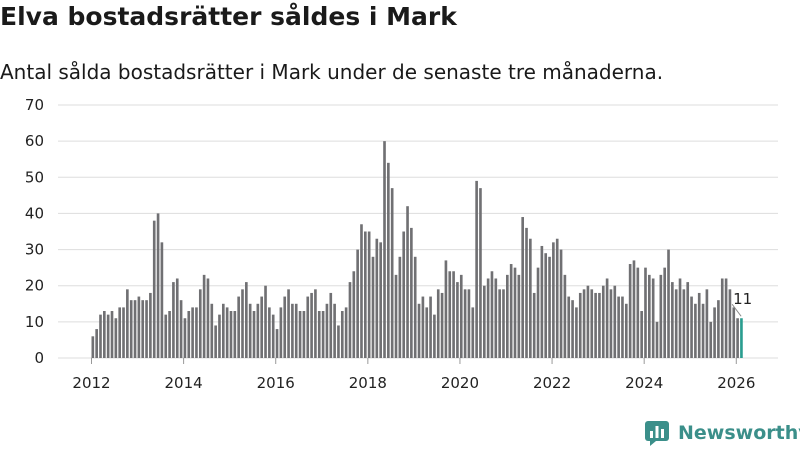 Image resolution: width=800 pixels, height=450 pixels. Describe the element at coordinates (460, 383) in the screenshot. I see `x-tick-label: 2020` at that location.